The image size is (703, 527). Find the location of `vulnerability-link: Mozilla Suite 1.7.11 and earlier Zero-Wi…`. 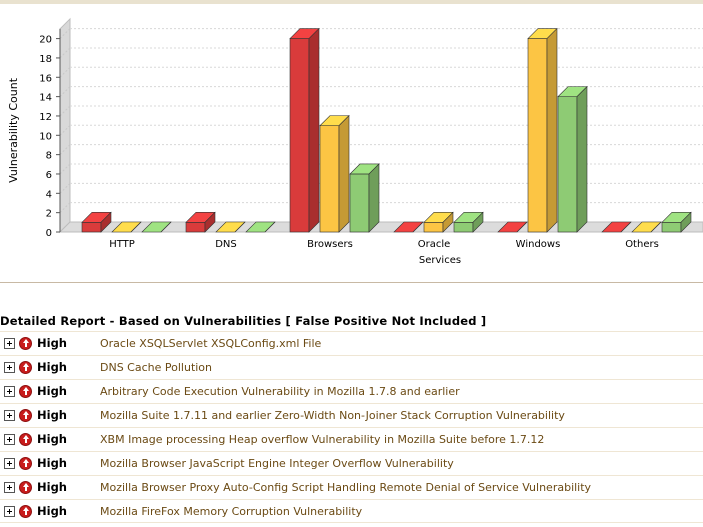

vulnerability-link: Mozilla Suite 1.7.11 and earlier Zero-Wi… is located at coordinates (332, 415).